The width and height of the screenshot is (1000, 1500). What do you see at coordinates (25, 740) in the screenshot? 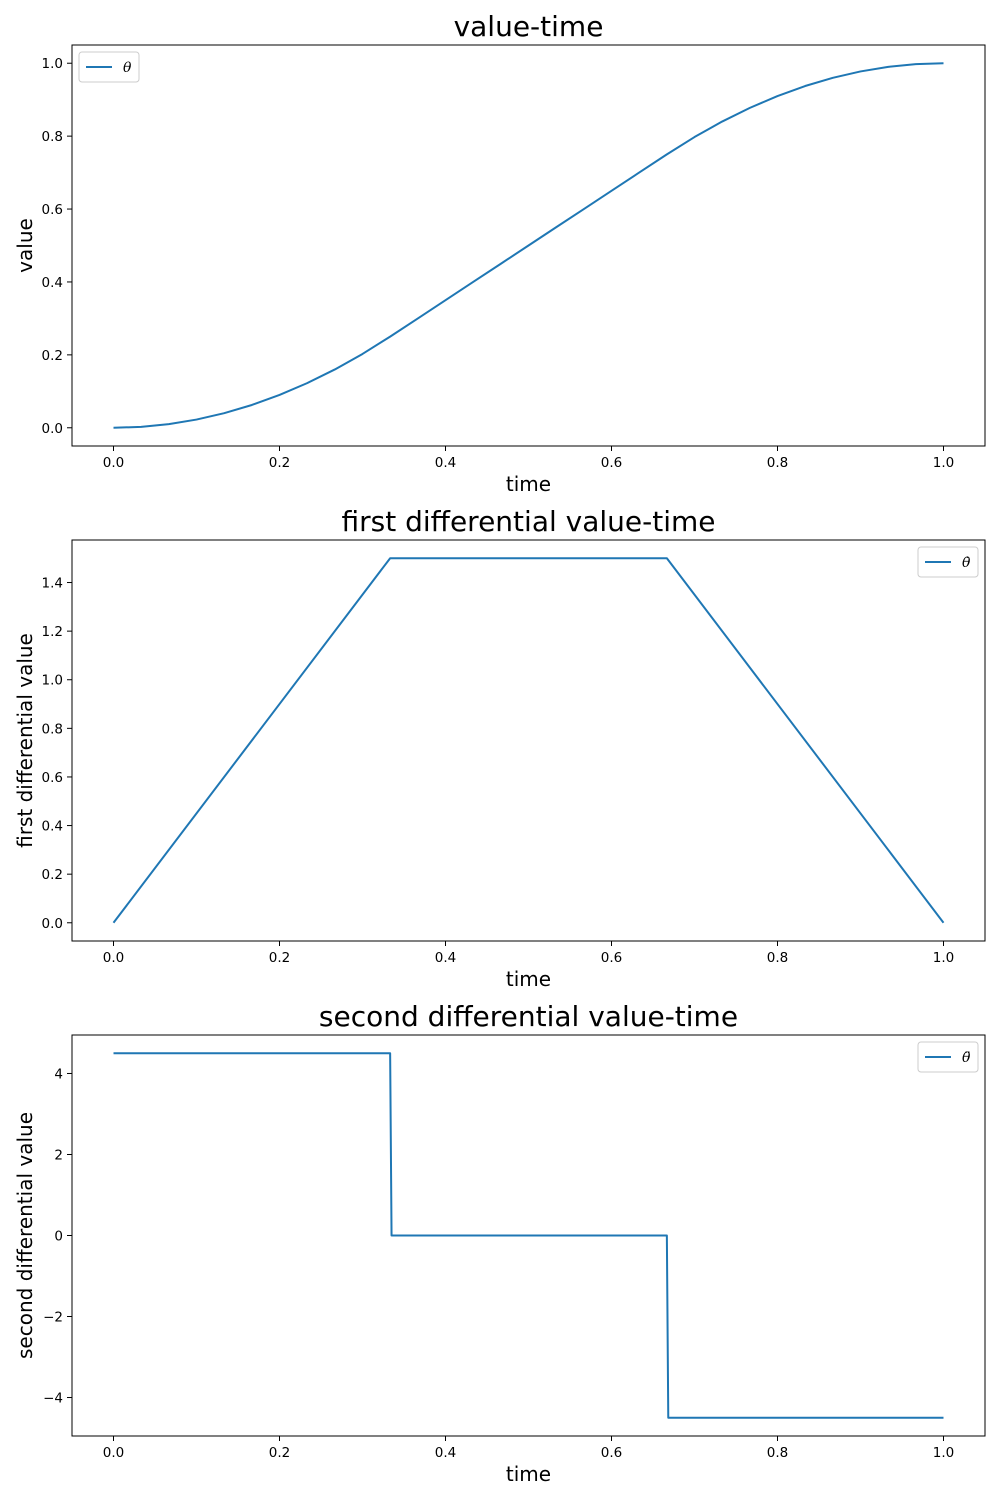
I see `y-axis-label: first differential value` at bounding box center [25, 740].